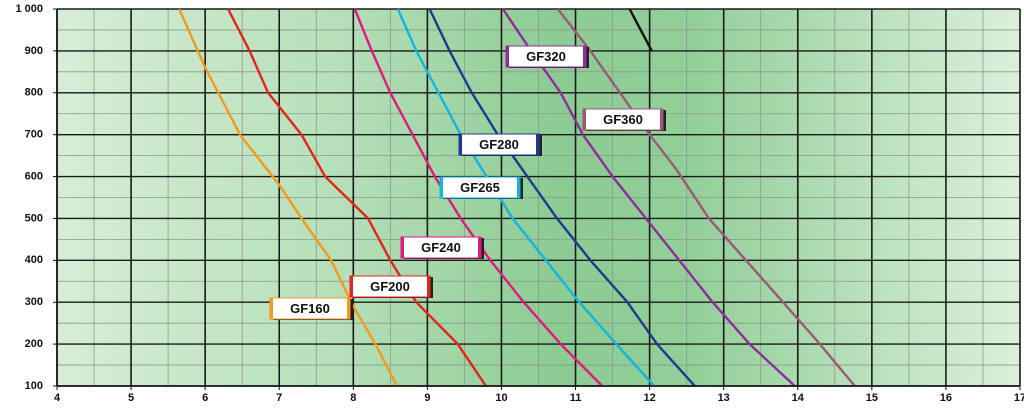 Image resolution: width=1024 pixels, height=408 pixels. Describe the element at coordinates (798, 398) in the screenshot. I see `x-tick-label: 14` at that location.